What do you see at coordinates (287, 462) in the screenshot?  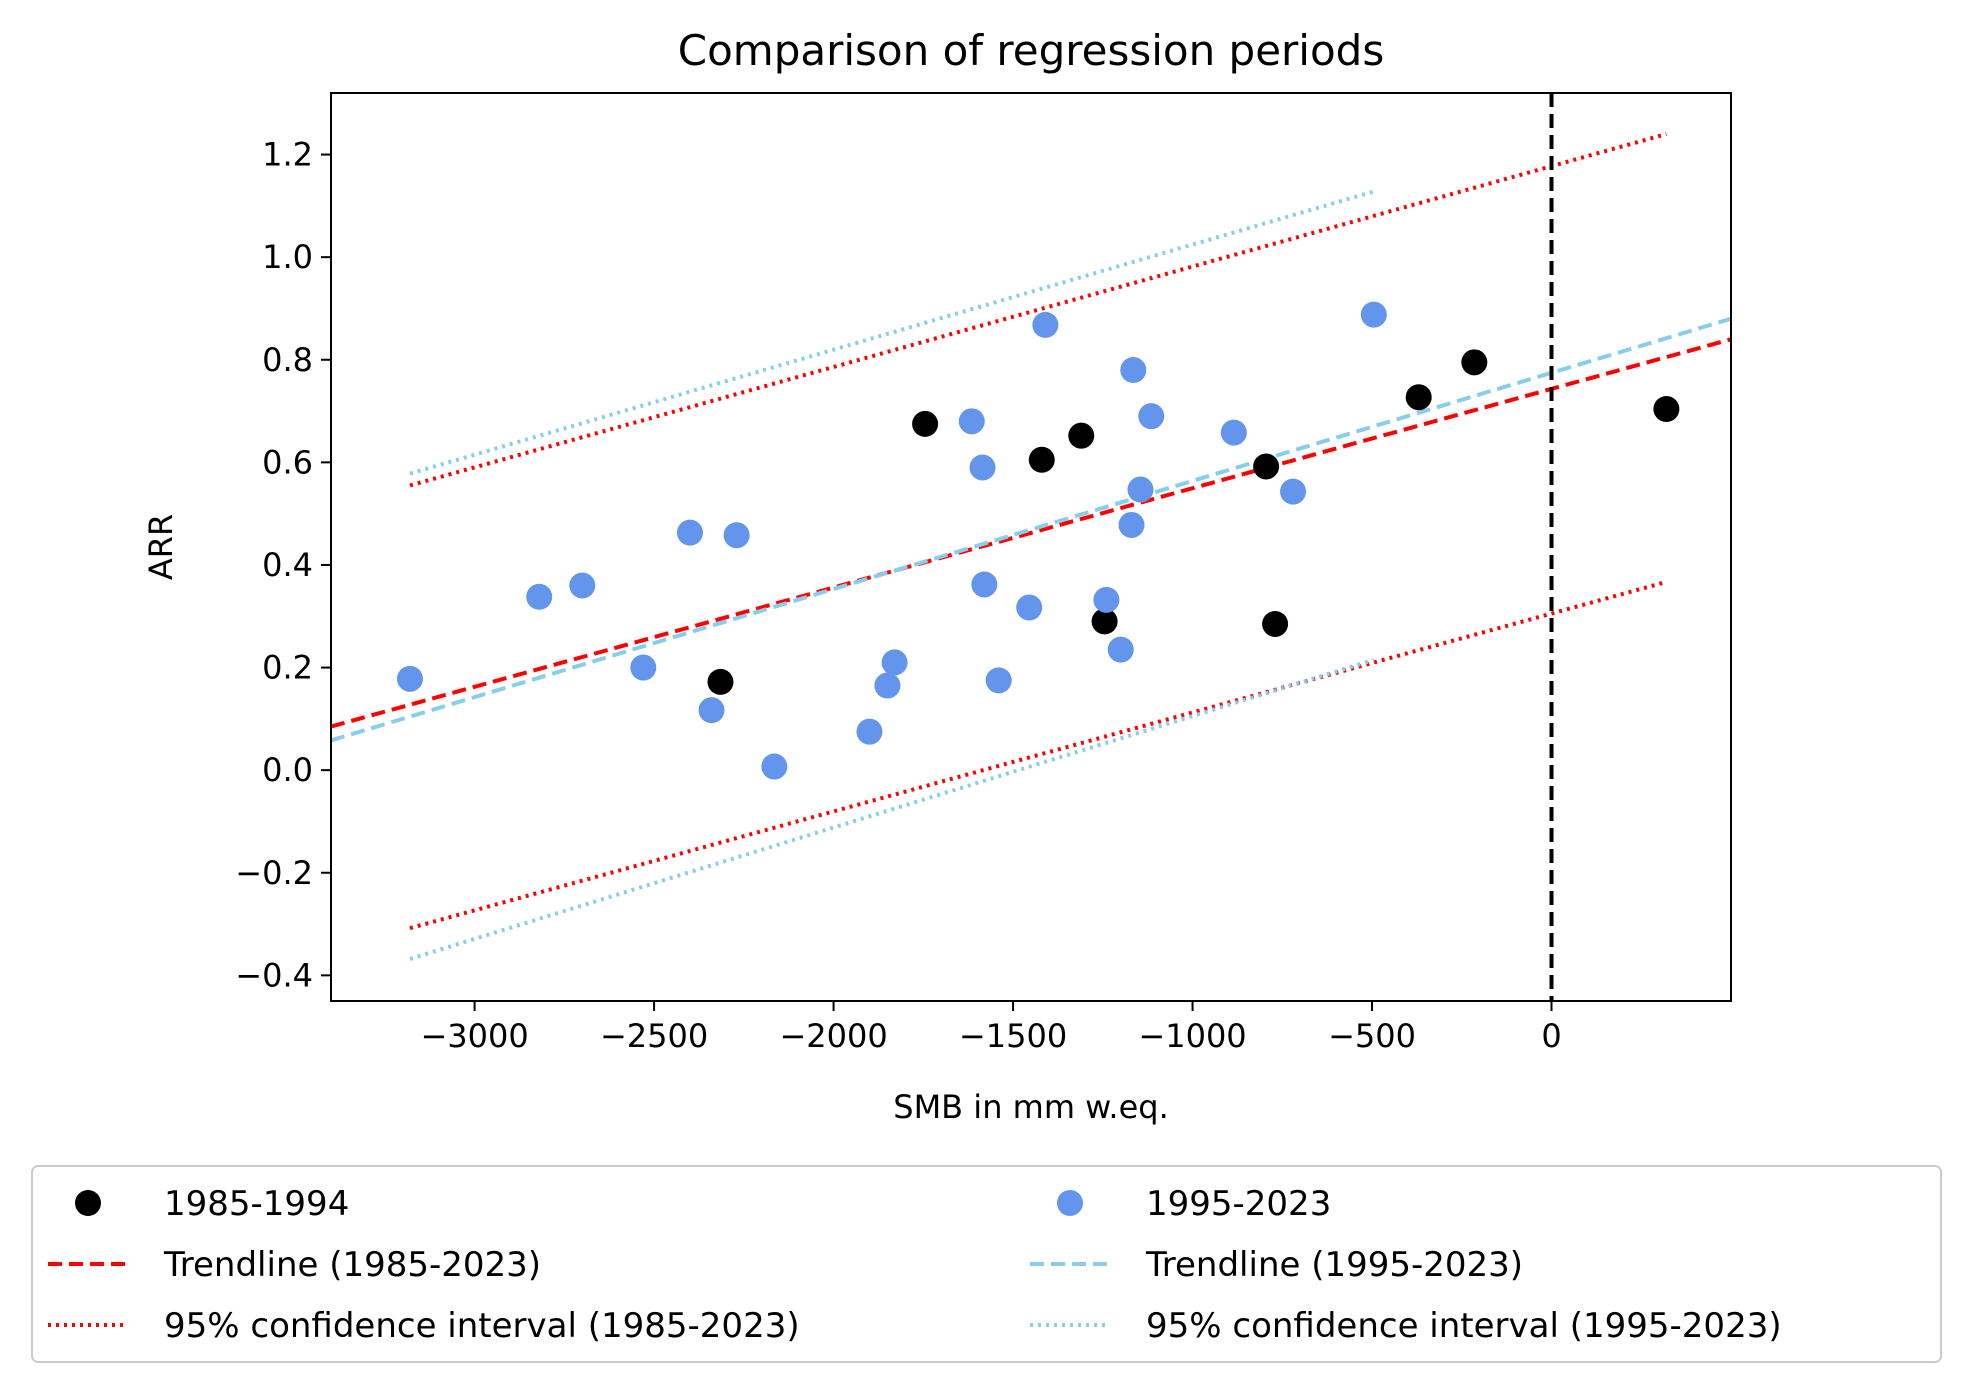 I see `y-tick-label: 0.6` at bounding box center [287, 462].